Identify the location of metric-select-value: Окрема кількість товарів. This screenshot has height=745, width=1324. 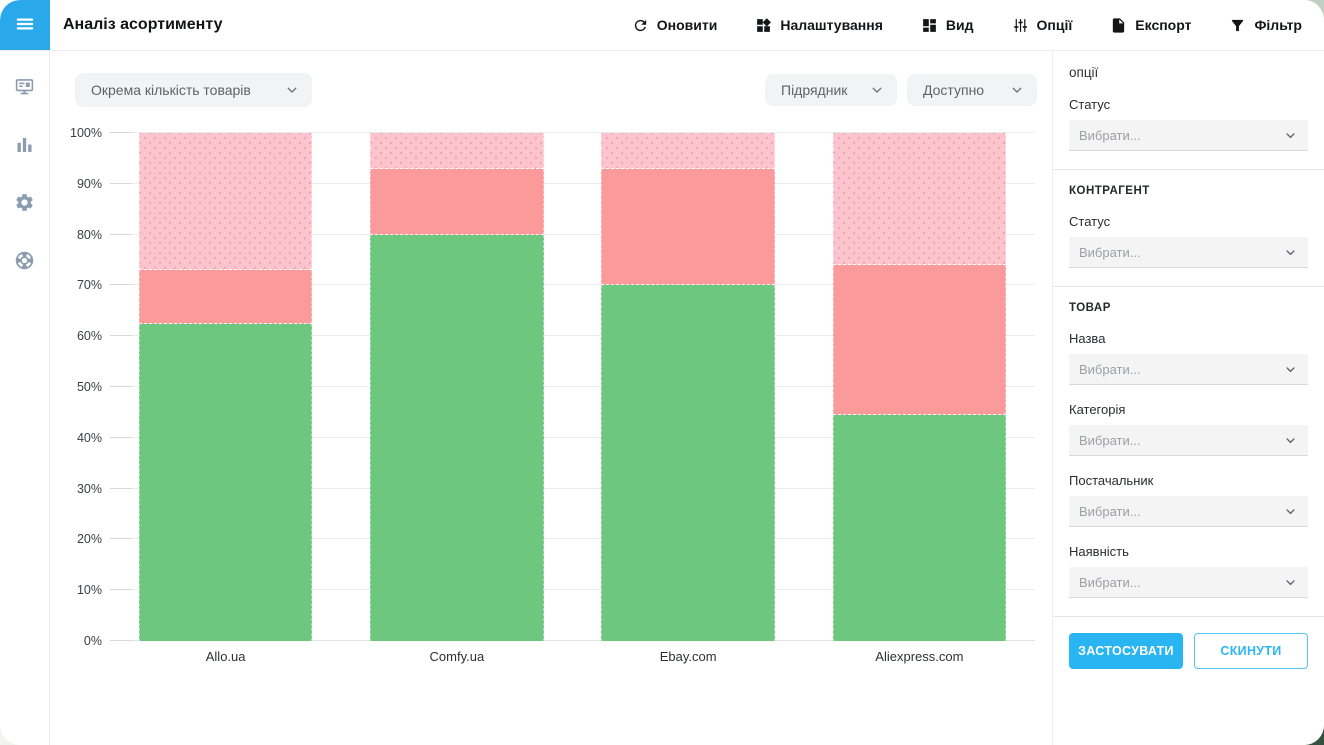
(171, 90).